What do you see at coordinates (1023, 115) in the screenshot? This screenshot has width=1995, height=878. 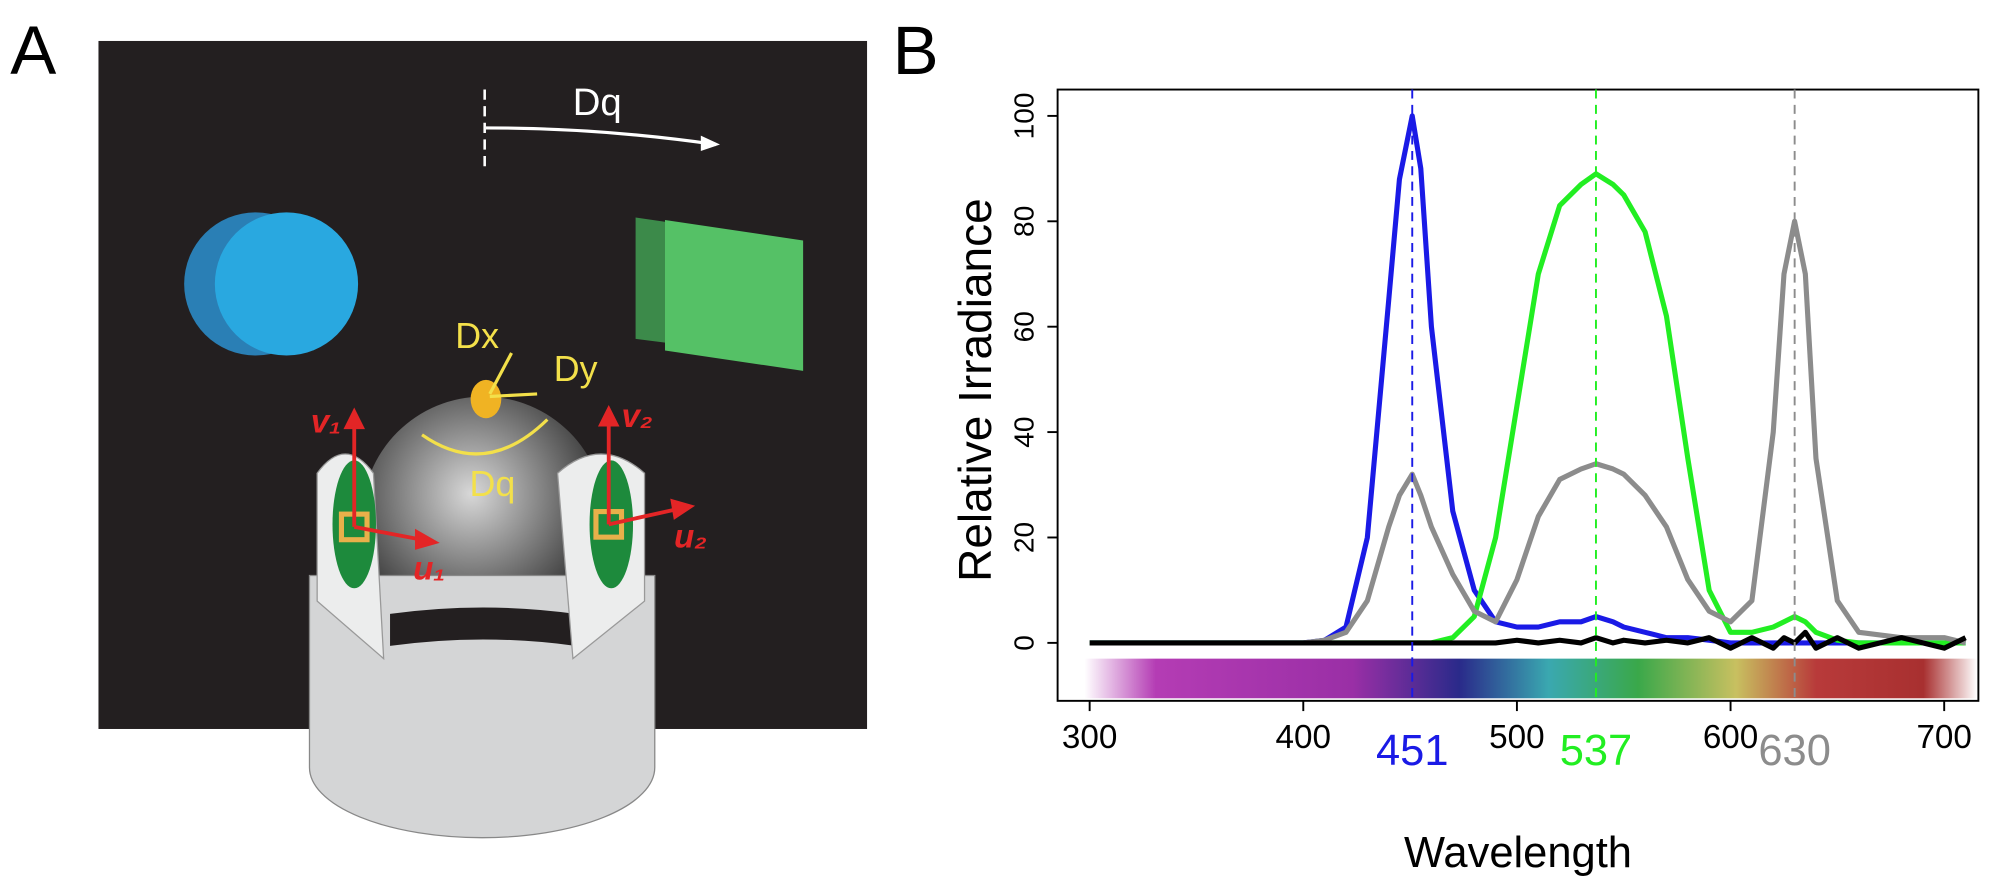 I see `y-tick-label: 100` at bounding box center [1023, 115].